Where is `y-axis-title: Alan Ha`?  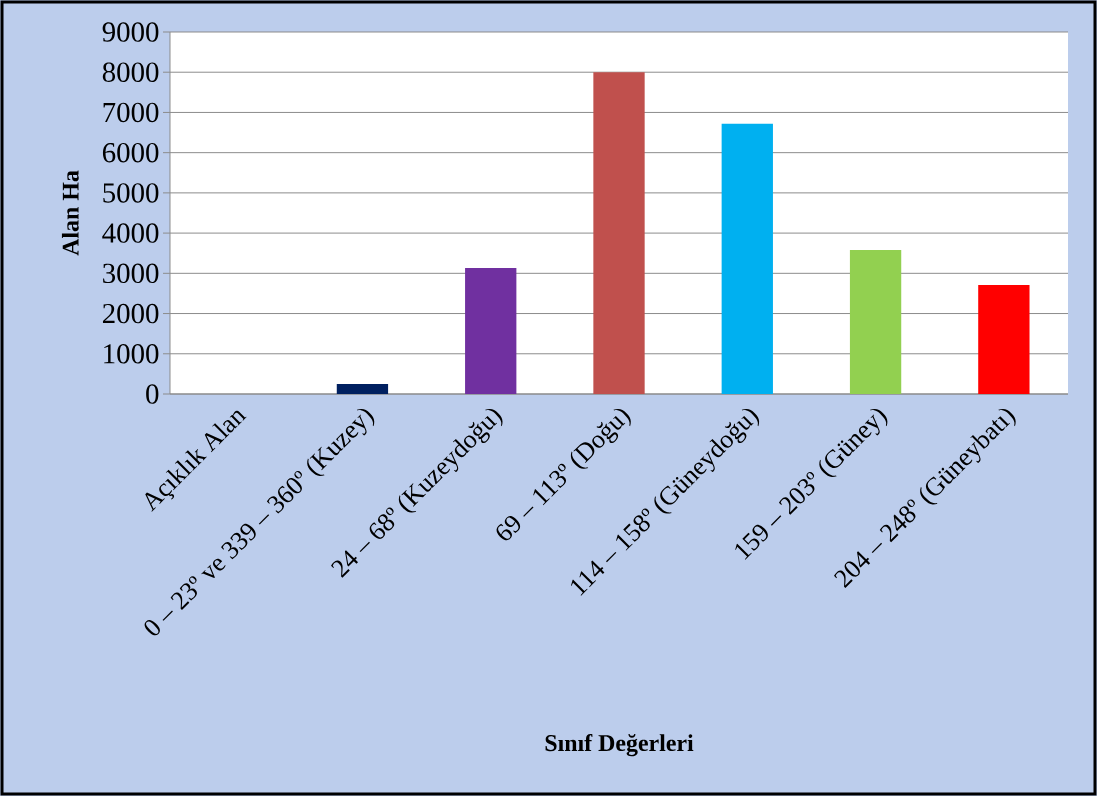
y-axis-title: Alan Ha is located at coordinates (70, 213).